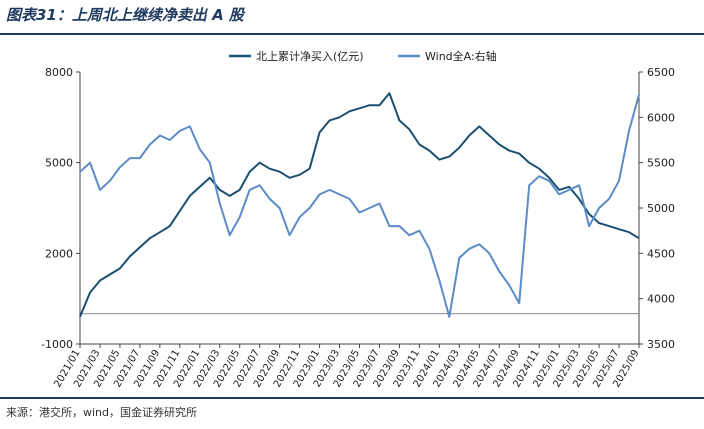 The image size is (704, 429). What do you see at coordinates (661, 344) in the screenshot?
I see `right-axis-tick-label: 3500` at bounding box center [661, 344].